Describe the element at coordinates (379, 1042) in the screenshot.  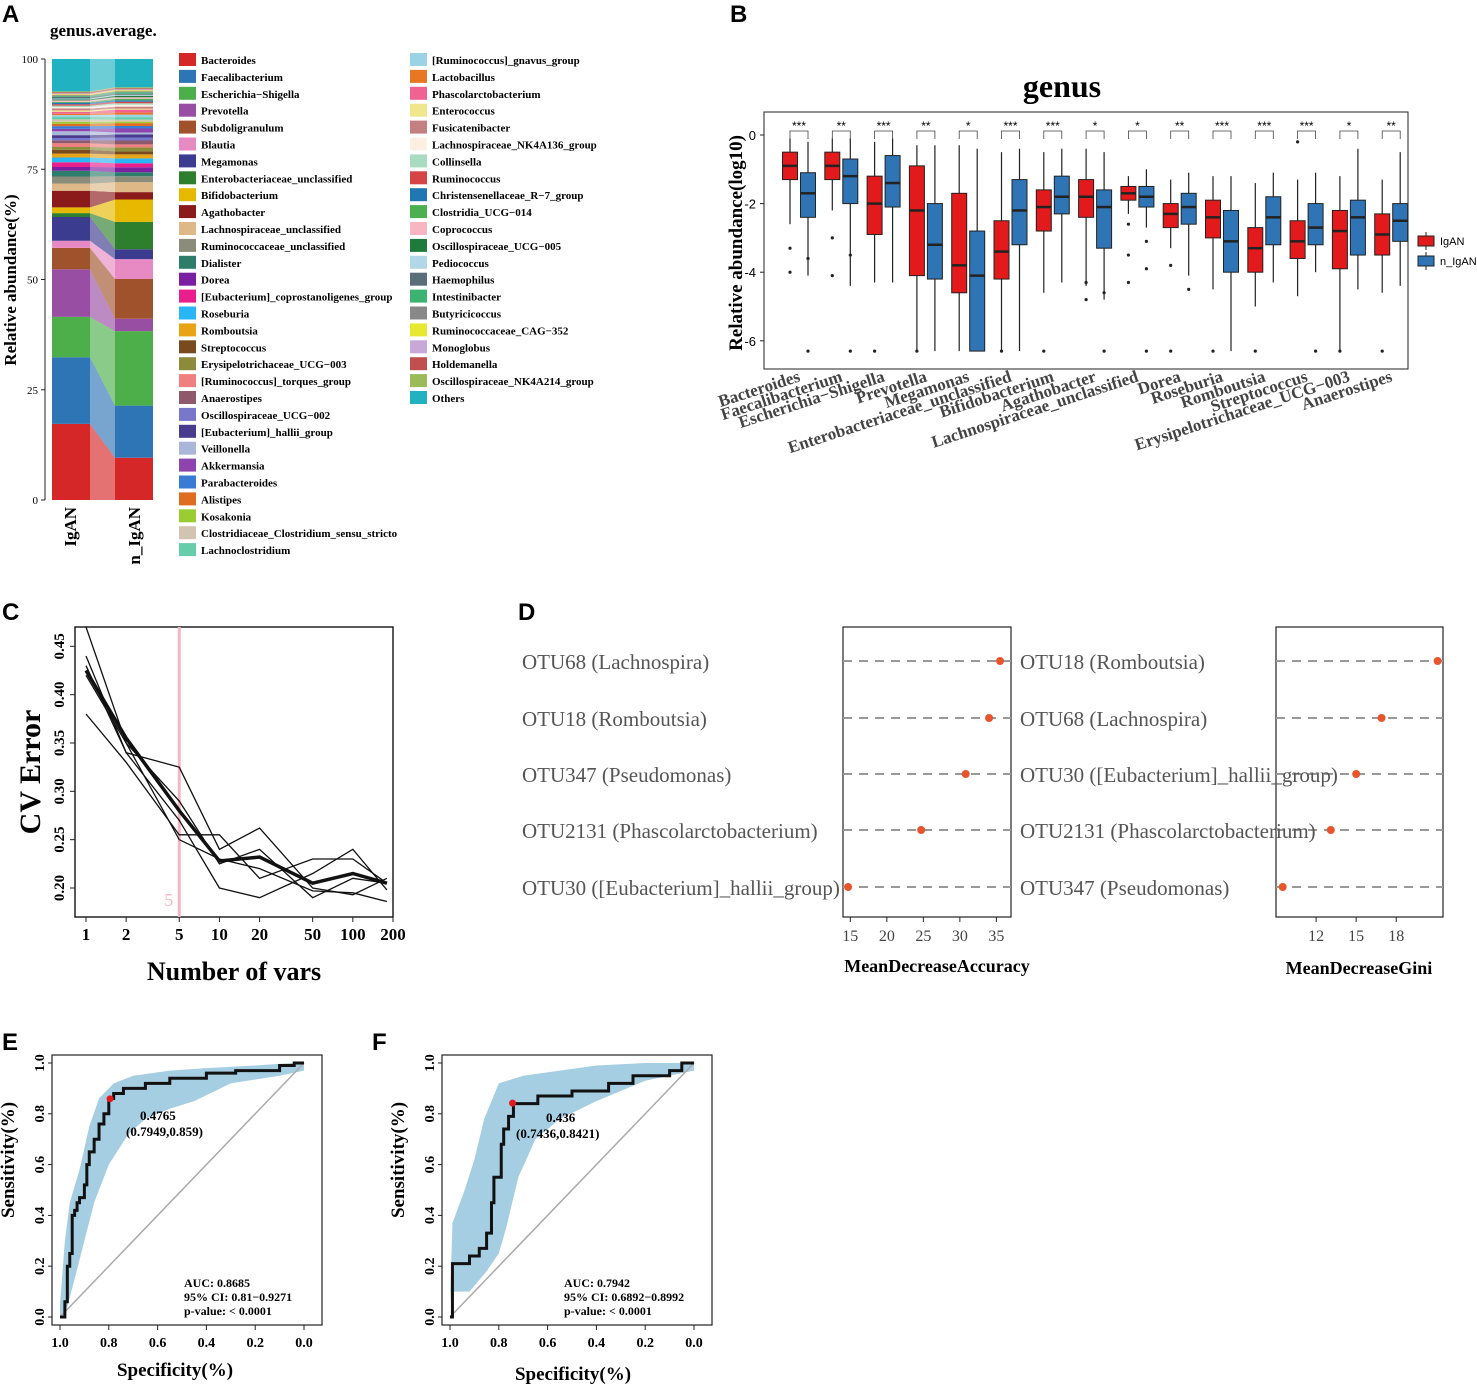
I see `panel-label-f: F` at that location.